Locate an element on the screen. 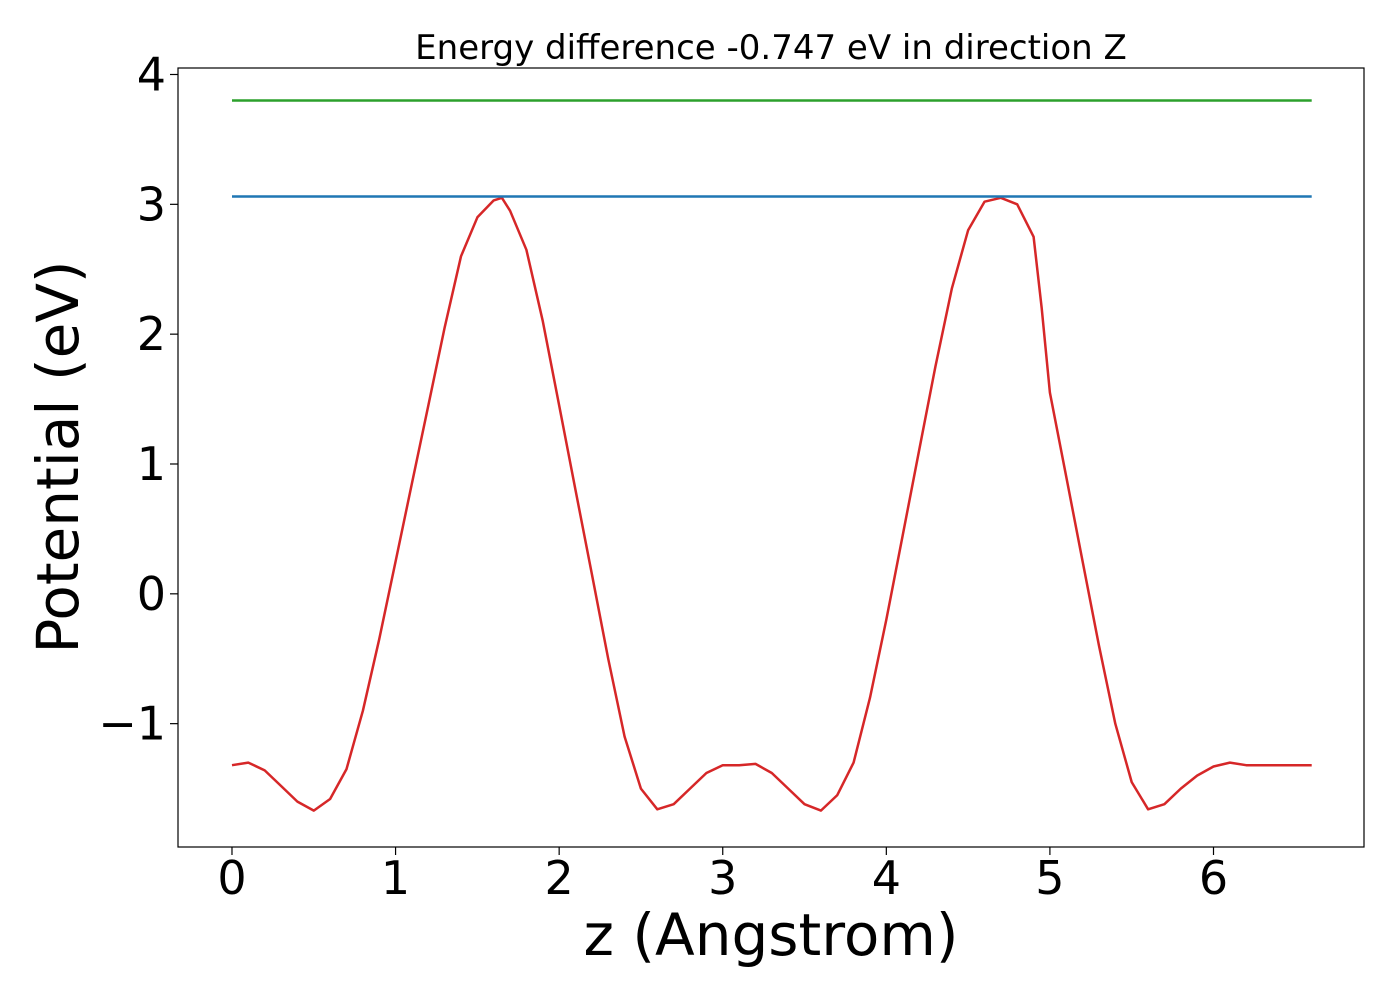 This screenshot has width=1400, height=1000. x-tick-label: 1 is located at coordinates (395, 878).